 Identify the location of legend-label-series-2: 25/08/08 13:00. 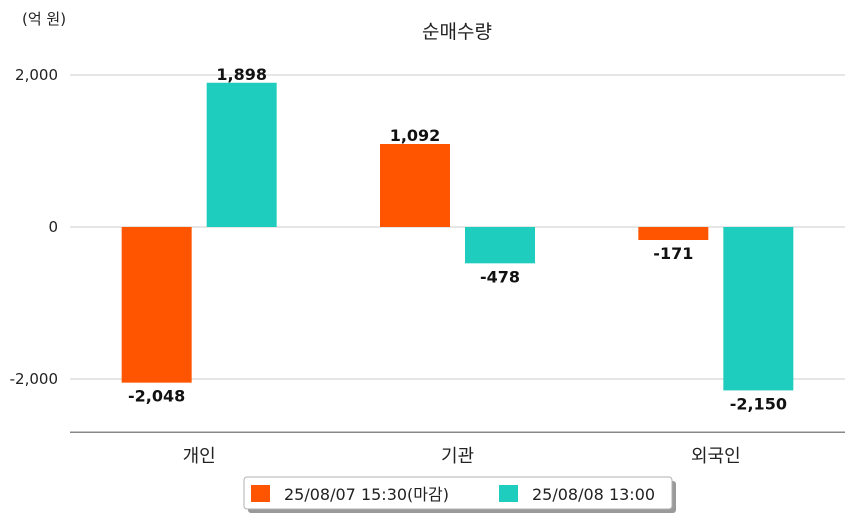
(593, 494).